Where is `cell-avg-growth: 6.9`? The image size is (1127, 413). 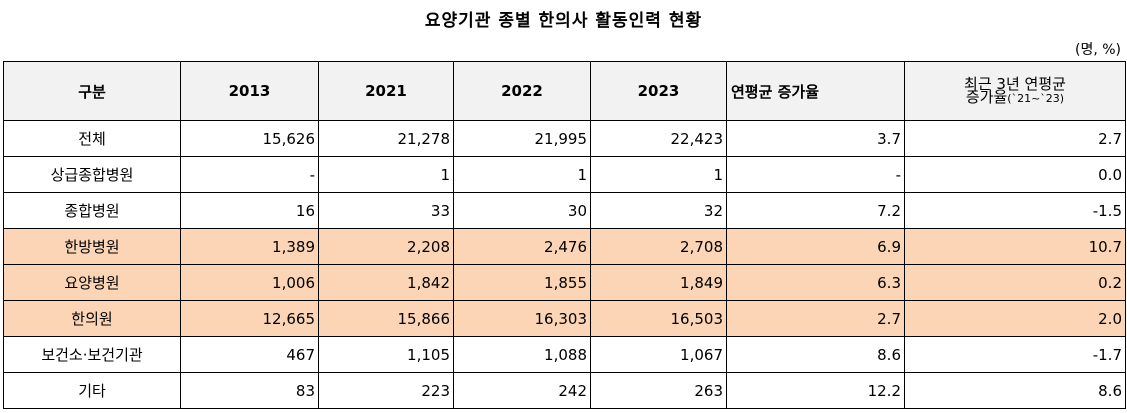
cell-avg-growth: 6.9 is located at coordinates (815, 246).